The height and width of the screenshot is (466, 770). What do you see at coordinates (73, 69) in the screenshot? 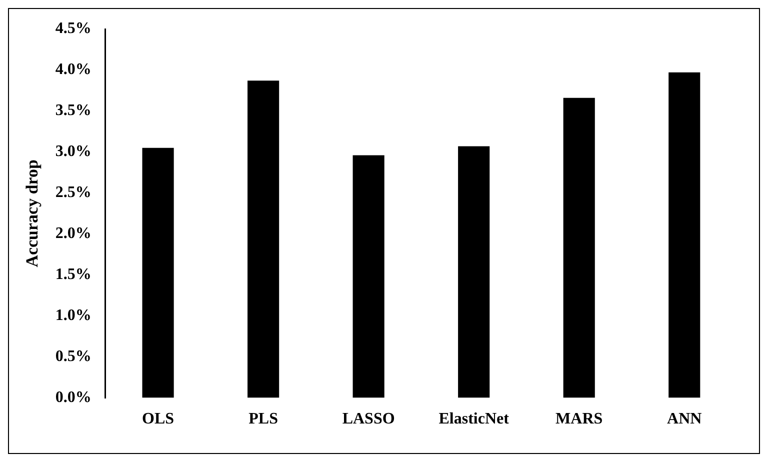
I see `y-tick-label: 4.0%` at bounding box center [73, 69].